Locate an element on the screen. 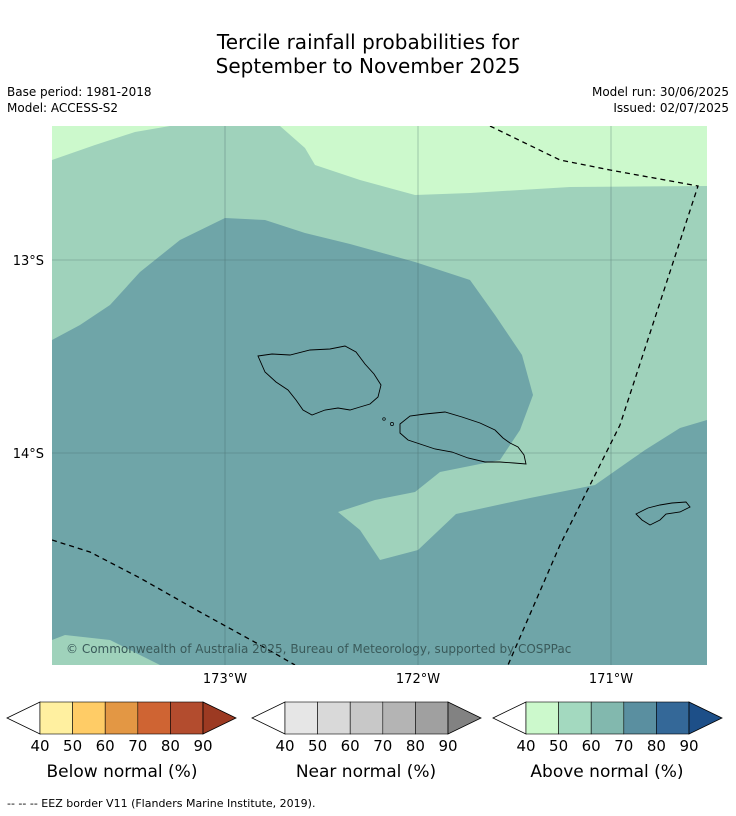  colorbar-legends: 40 50 60 70 80 90 40 50 60 70 80 90 40 50 60 70 80 90 is located at coordinates (364, 728).